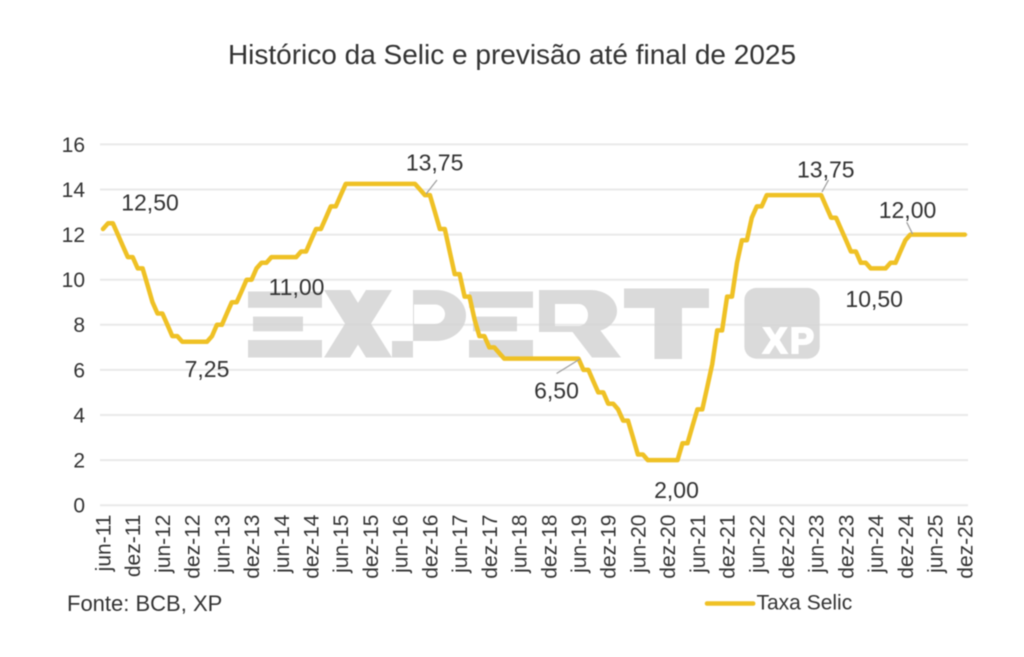 The height and width of the screenshot is (657, 1024). Describe the element at coordinates (908, 210) in the screenshot. I see `svg-text: 12,00` at that location.